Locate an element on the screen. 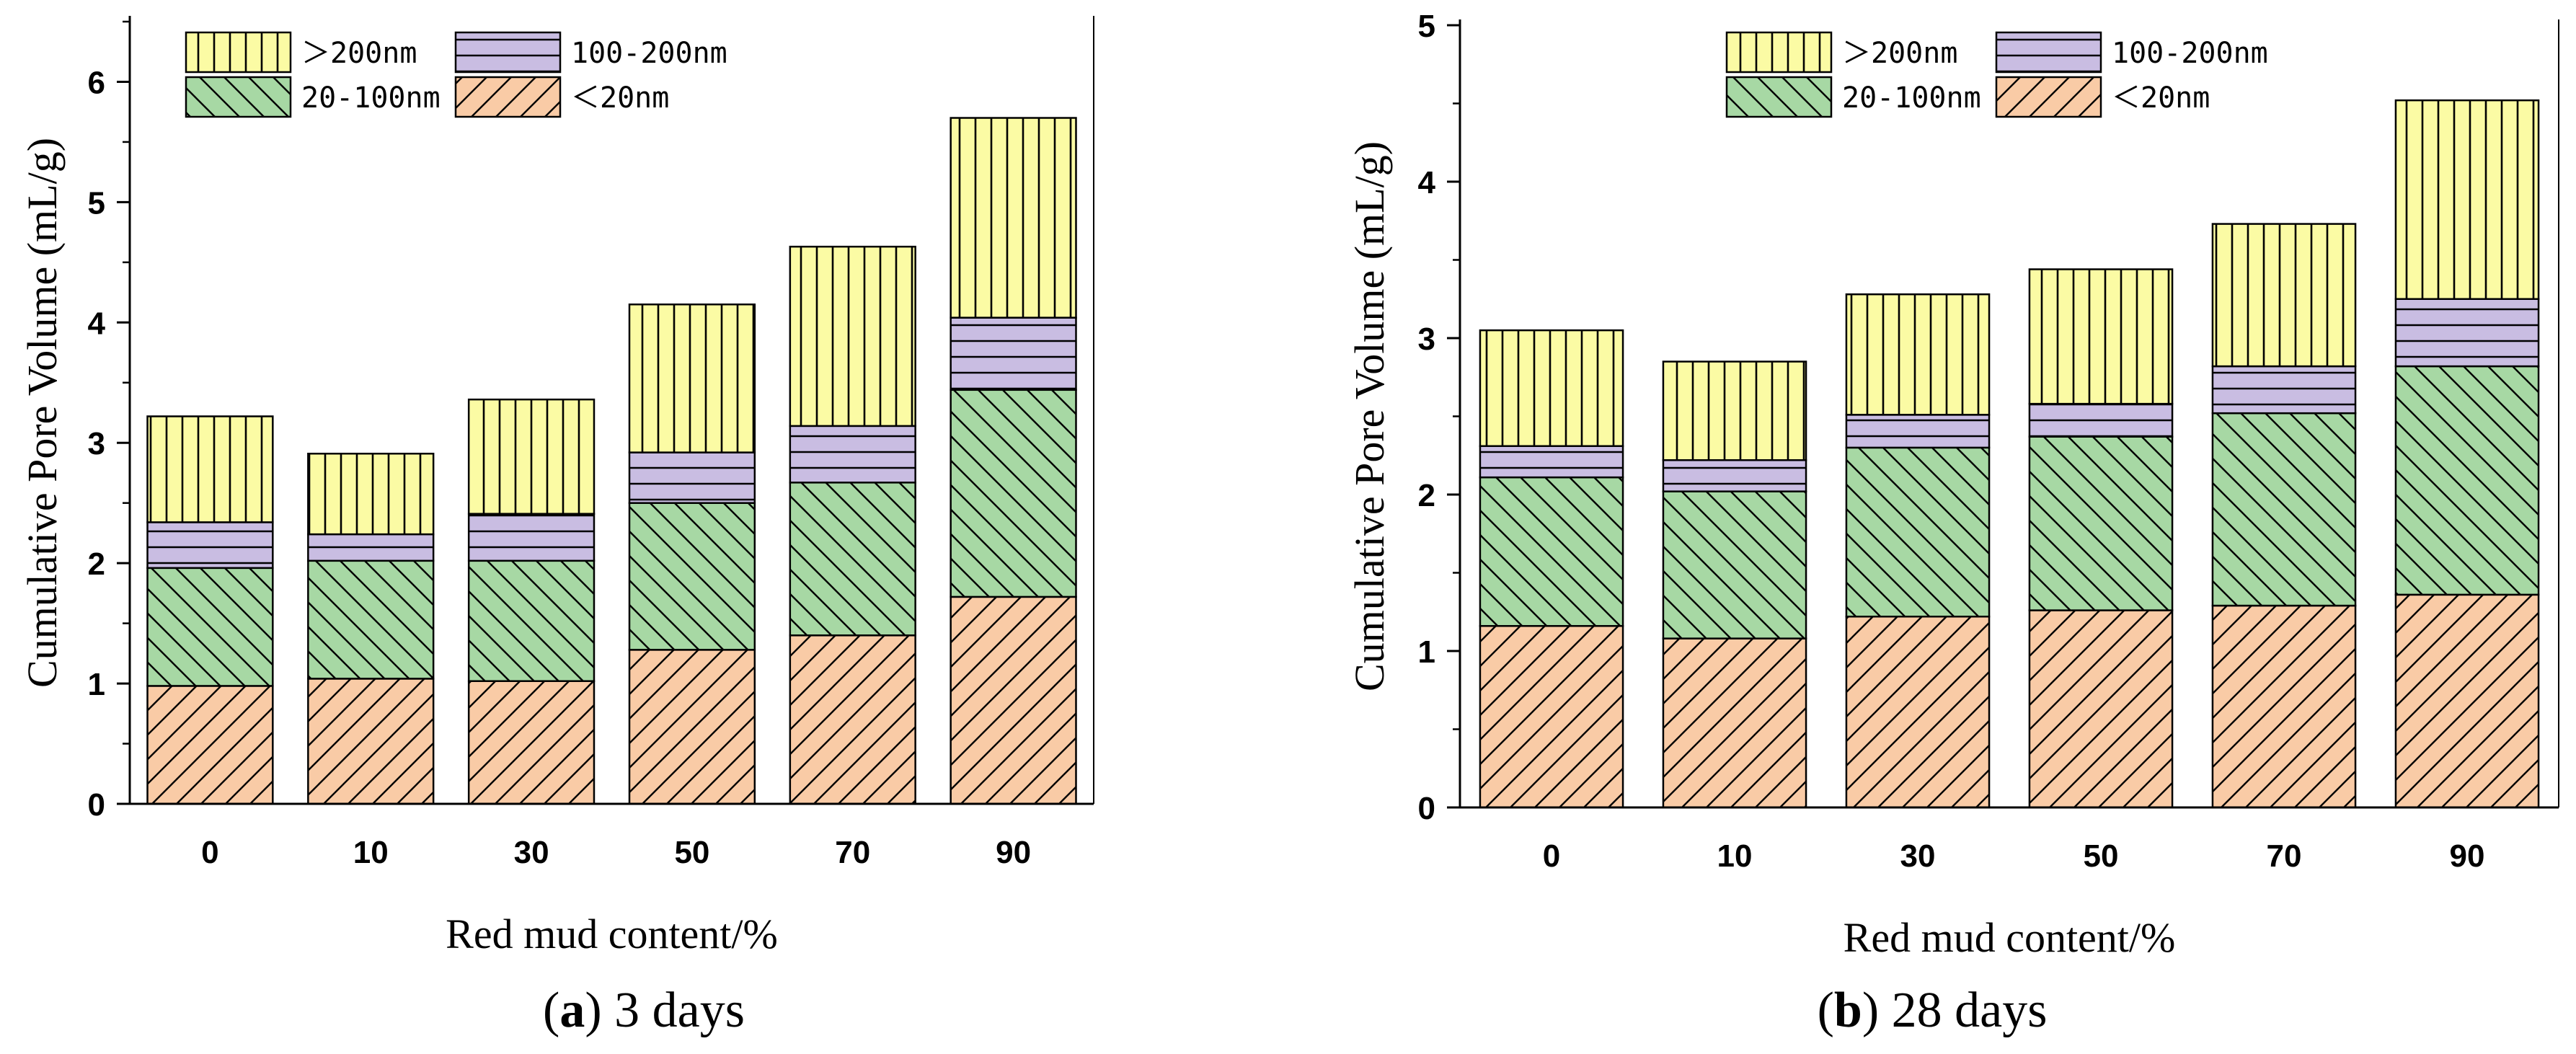 The width and height of the screenshot is (2576, 1054). x-tick-label-70: 70 is located at coordinates (2284, 856).